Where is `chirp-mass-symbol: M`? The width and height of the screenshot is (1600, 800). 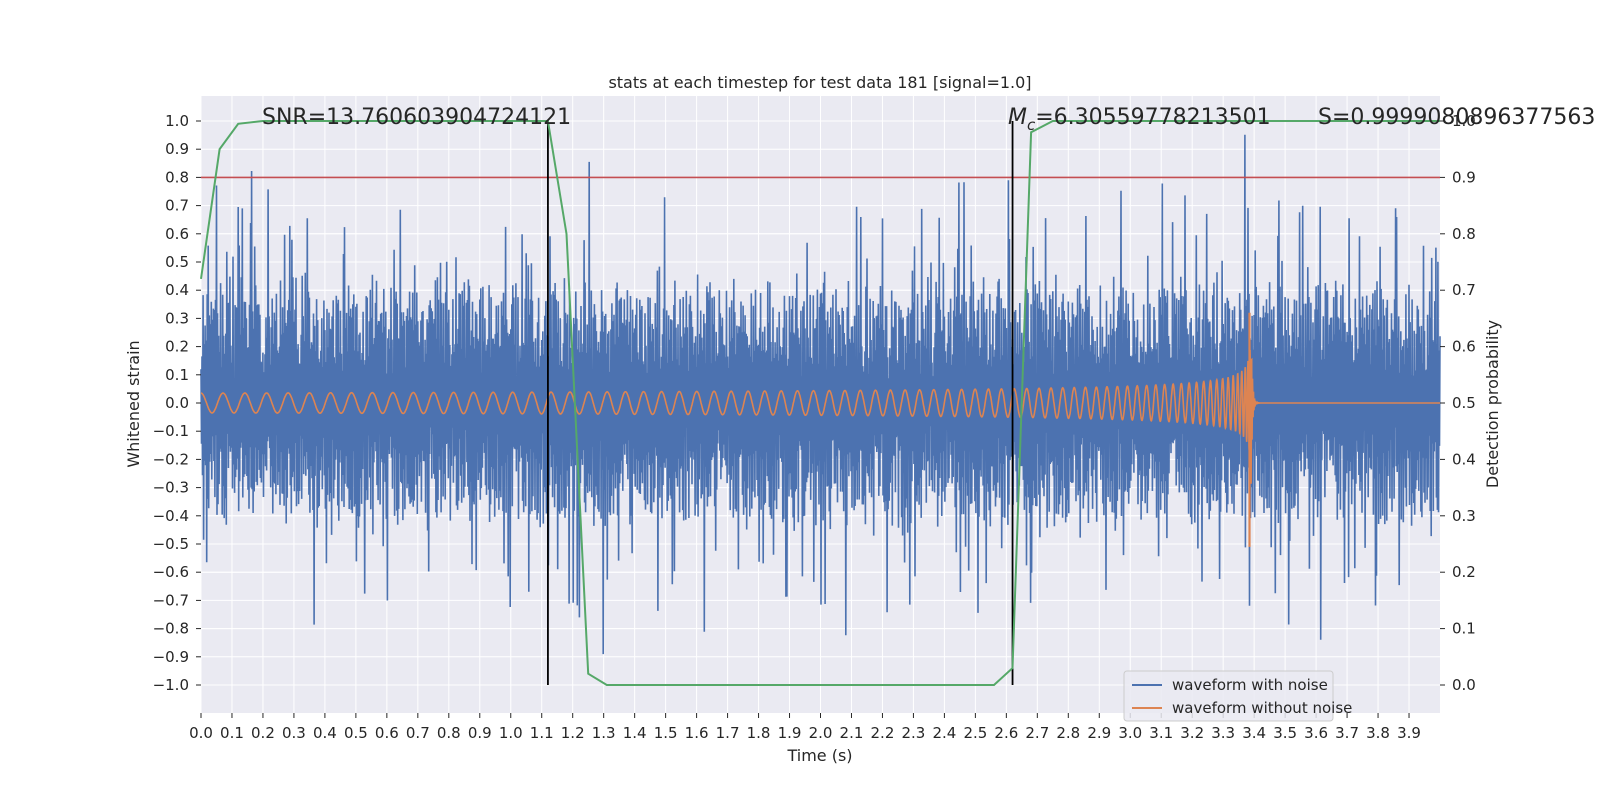 chirp-mass-symbol: M is located at coordinates (1017, 117).